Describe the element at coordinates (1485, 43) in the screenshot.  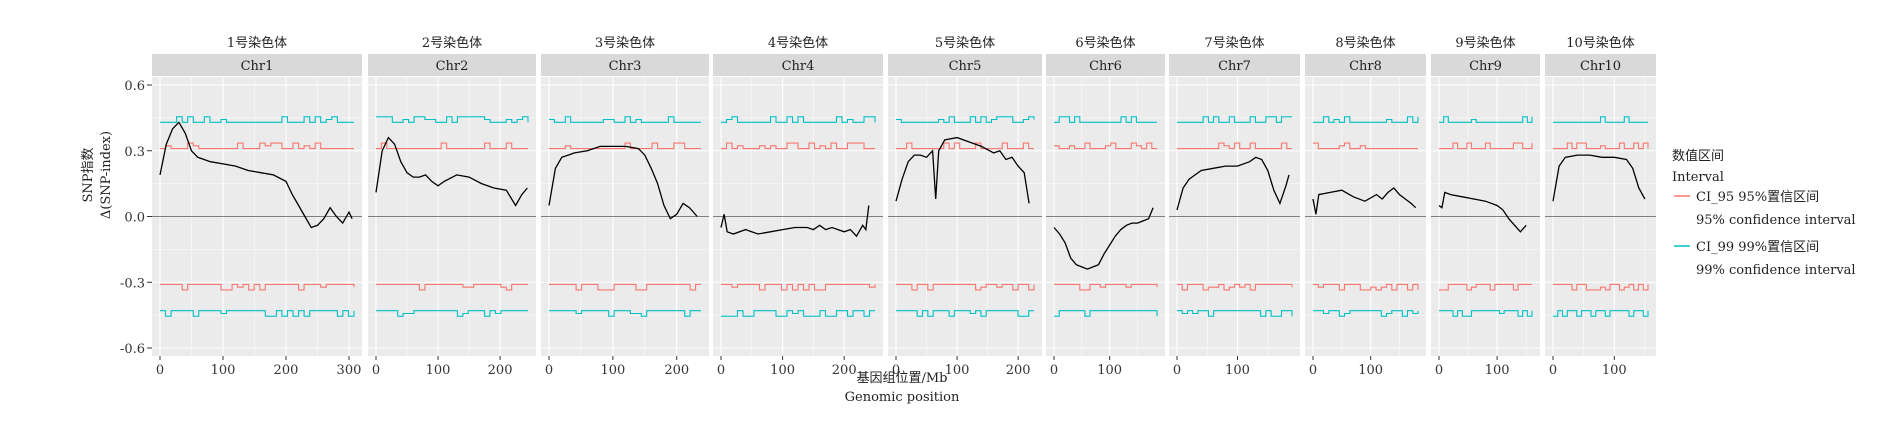
I see `panel-title-cn: 9号染色体` at that location.